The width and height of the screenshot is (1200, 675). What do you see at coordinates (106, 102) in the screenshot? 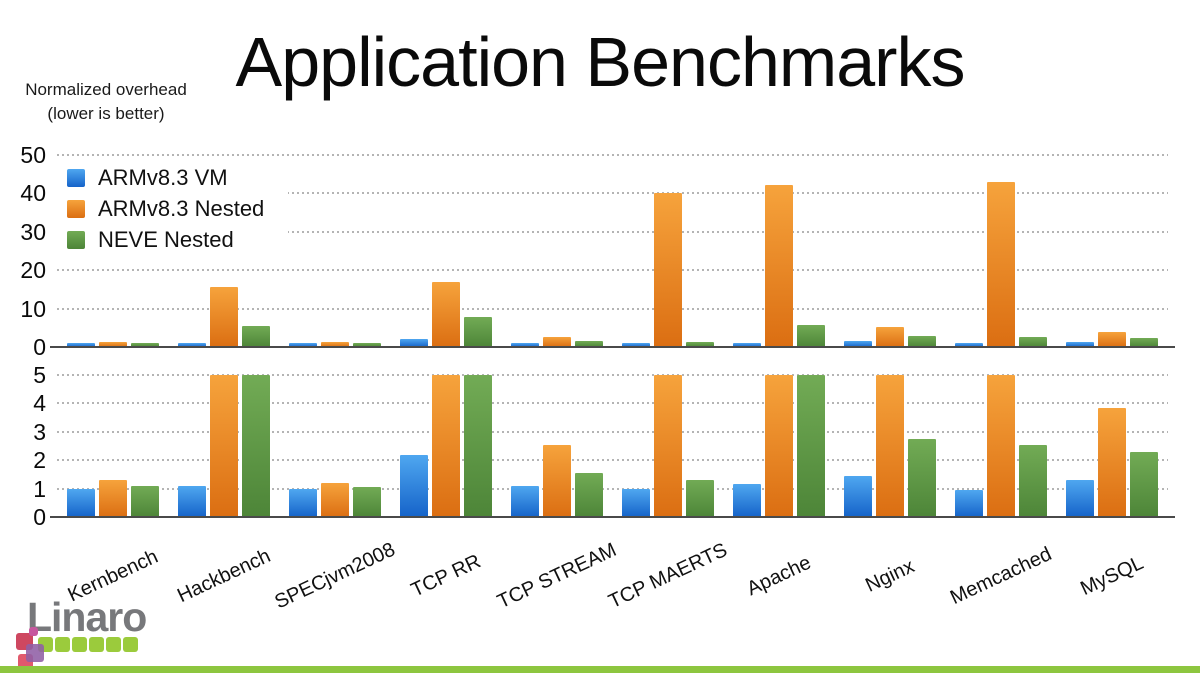
I see `y-axis-note: Normalized overhead (lower is better)` at bounding box center [106, 102].